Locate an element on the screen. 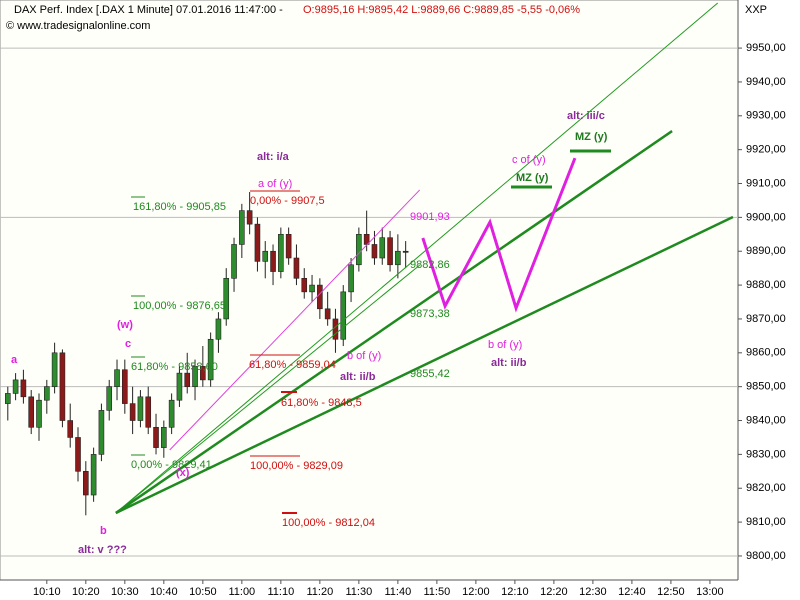 This screenshot has height=600, width=800. x-tick-label: 12:40 is located at coordinates (632, 592).